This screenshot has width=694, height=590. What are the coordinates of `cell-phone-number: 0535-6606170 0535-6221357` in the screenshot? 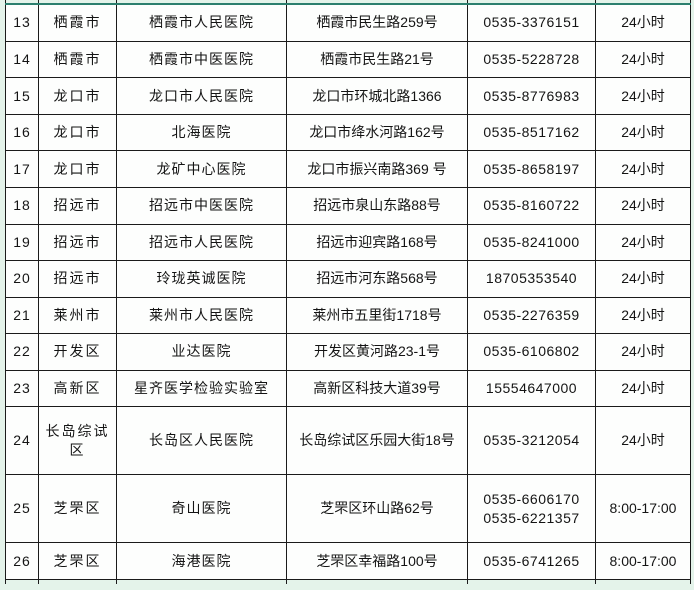 It's located at (531, 509).